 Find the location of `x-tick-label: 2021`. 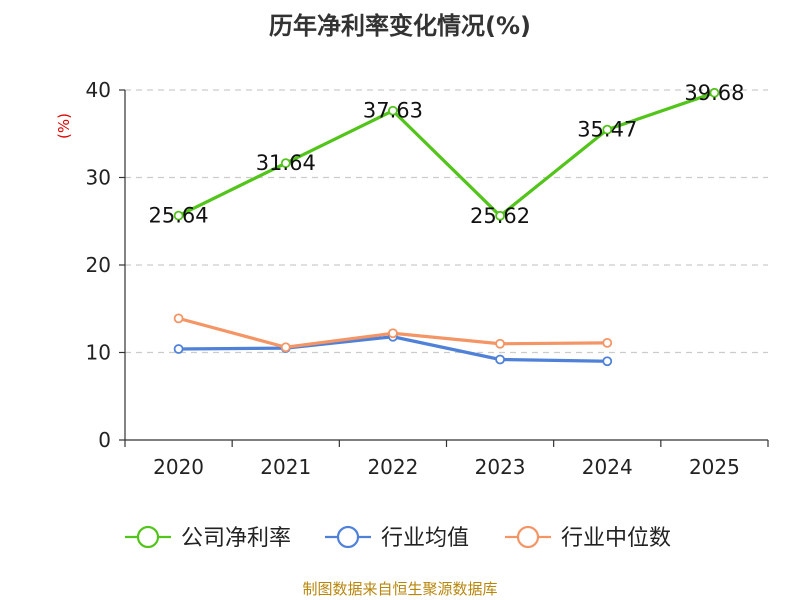

x-tick-label: 2021 is located at coordinates (285, 467).